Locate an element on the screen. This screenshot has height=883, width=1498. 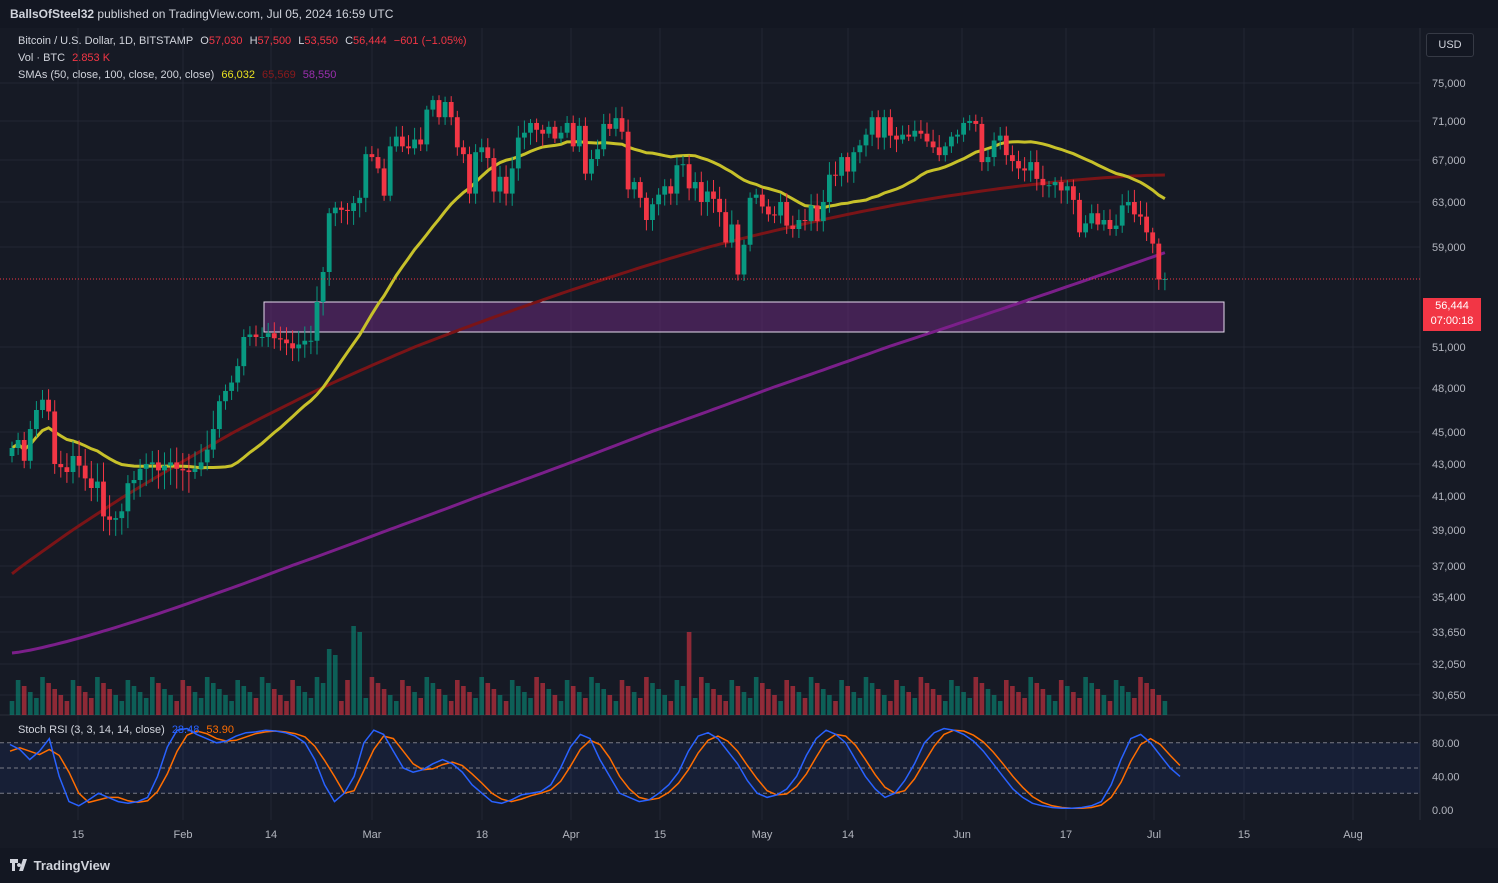
sma200-value: 58,550 is located at coordinates (319, 75).